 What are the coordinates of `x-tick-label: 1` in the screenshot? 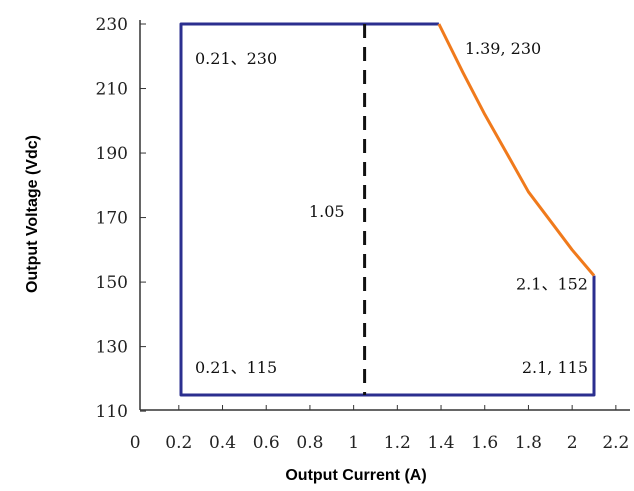 It's located at (353, 443).